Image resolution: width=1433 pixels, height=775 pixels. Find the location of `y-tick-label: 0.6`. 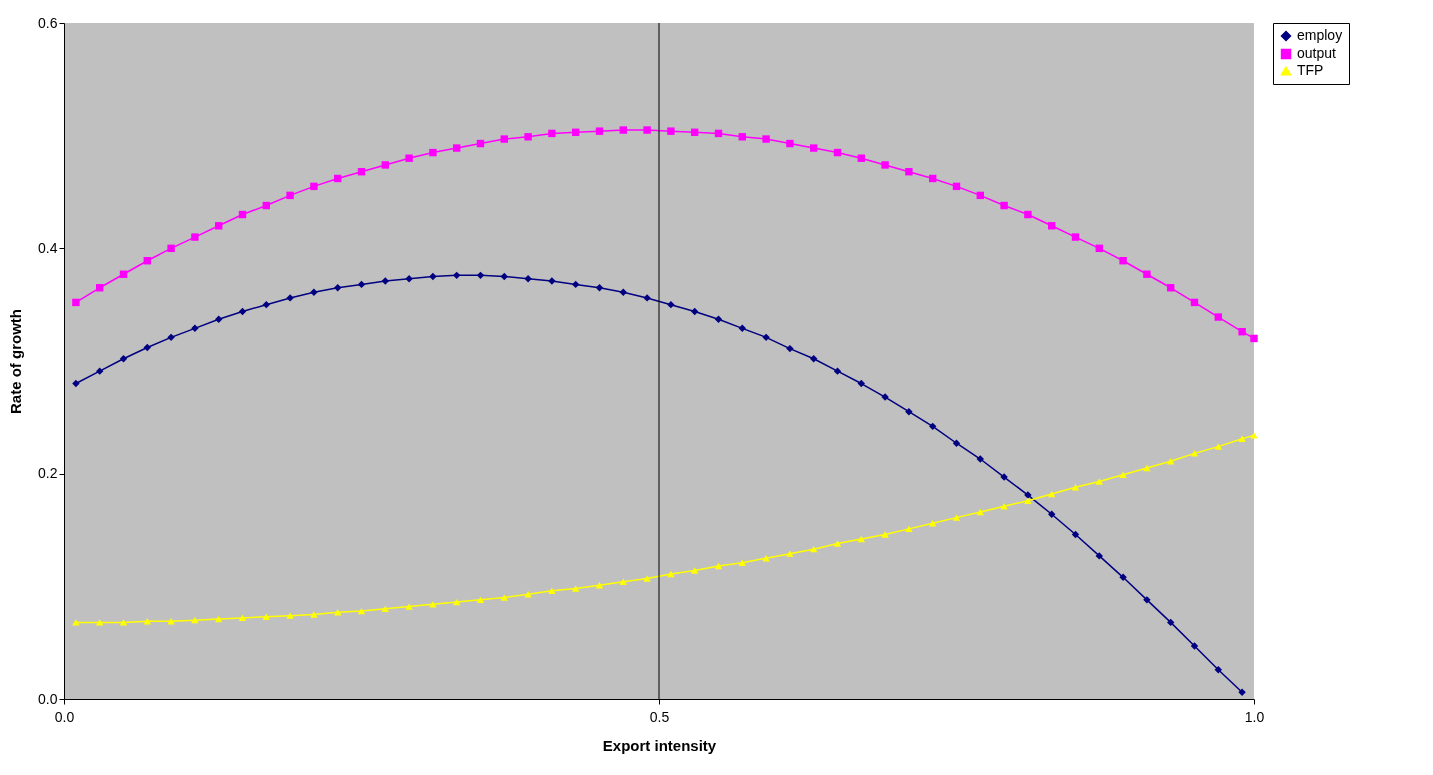

y-tick-label: 0.6 is located at coordinates (48, 22).